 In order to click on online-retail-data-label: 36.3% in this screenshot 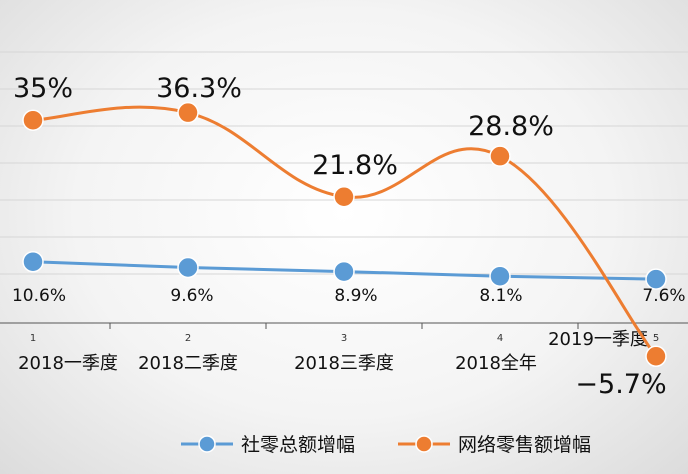, I will do `click(199, 88)`.